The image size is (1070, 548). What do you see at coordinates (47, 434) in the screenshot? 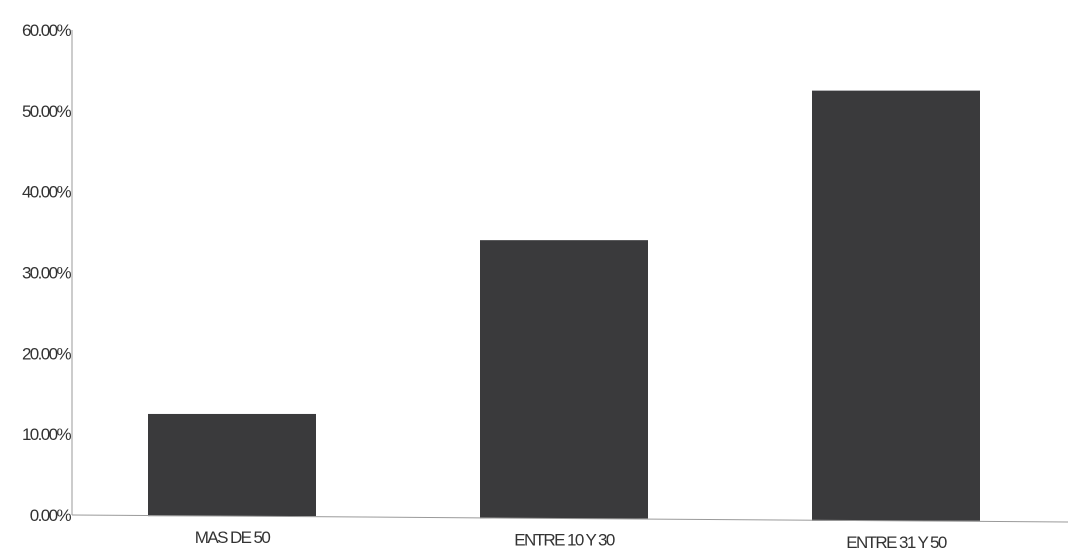
I see `y-tick-label: 10.00%` at bounding box center [47, 434].